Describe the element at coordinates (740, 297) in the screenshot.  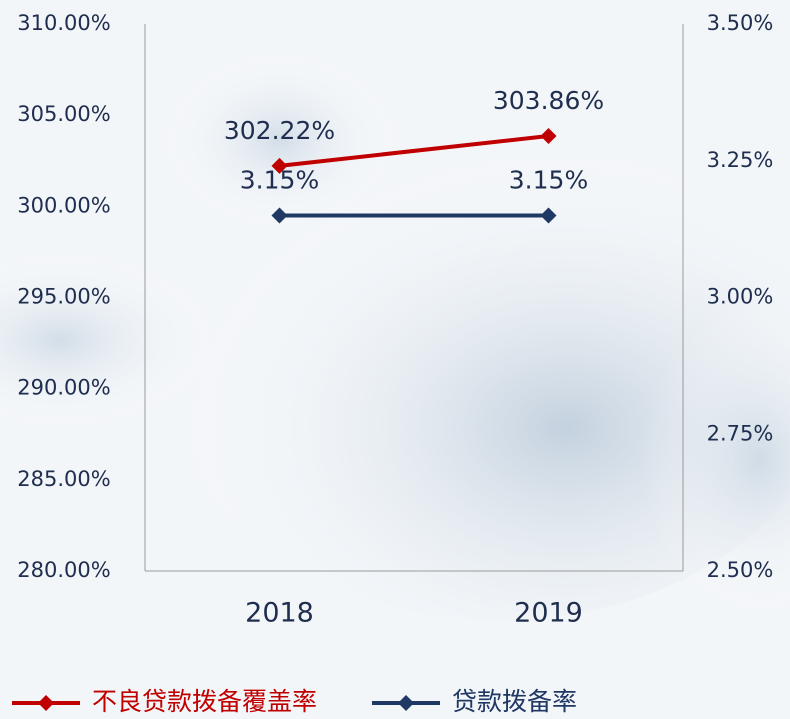
I see `y2-tick-label: 3.00%` at that location.